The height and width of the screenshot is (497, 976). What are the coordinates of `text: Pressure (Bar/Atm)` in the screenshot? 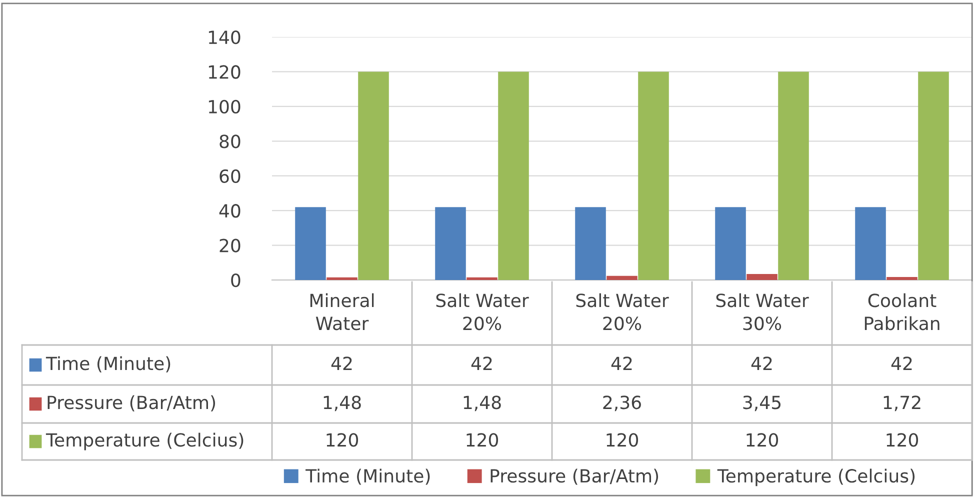 It's located at (574, 476).